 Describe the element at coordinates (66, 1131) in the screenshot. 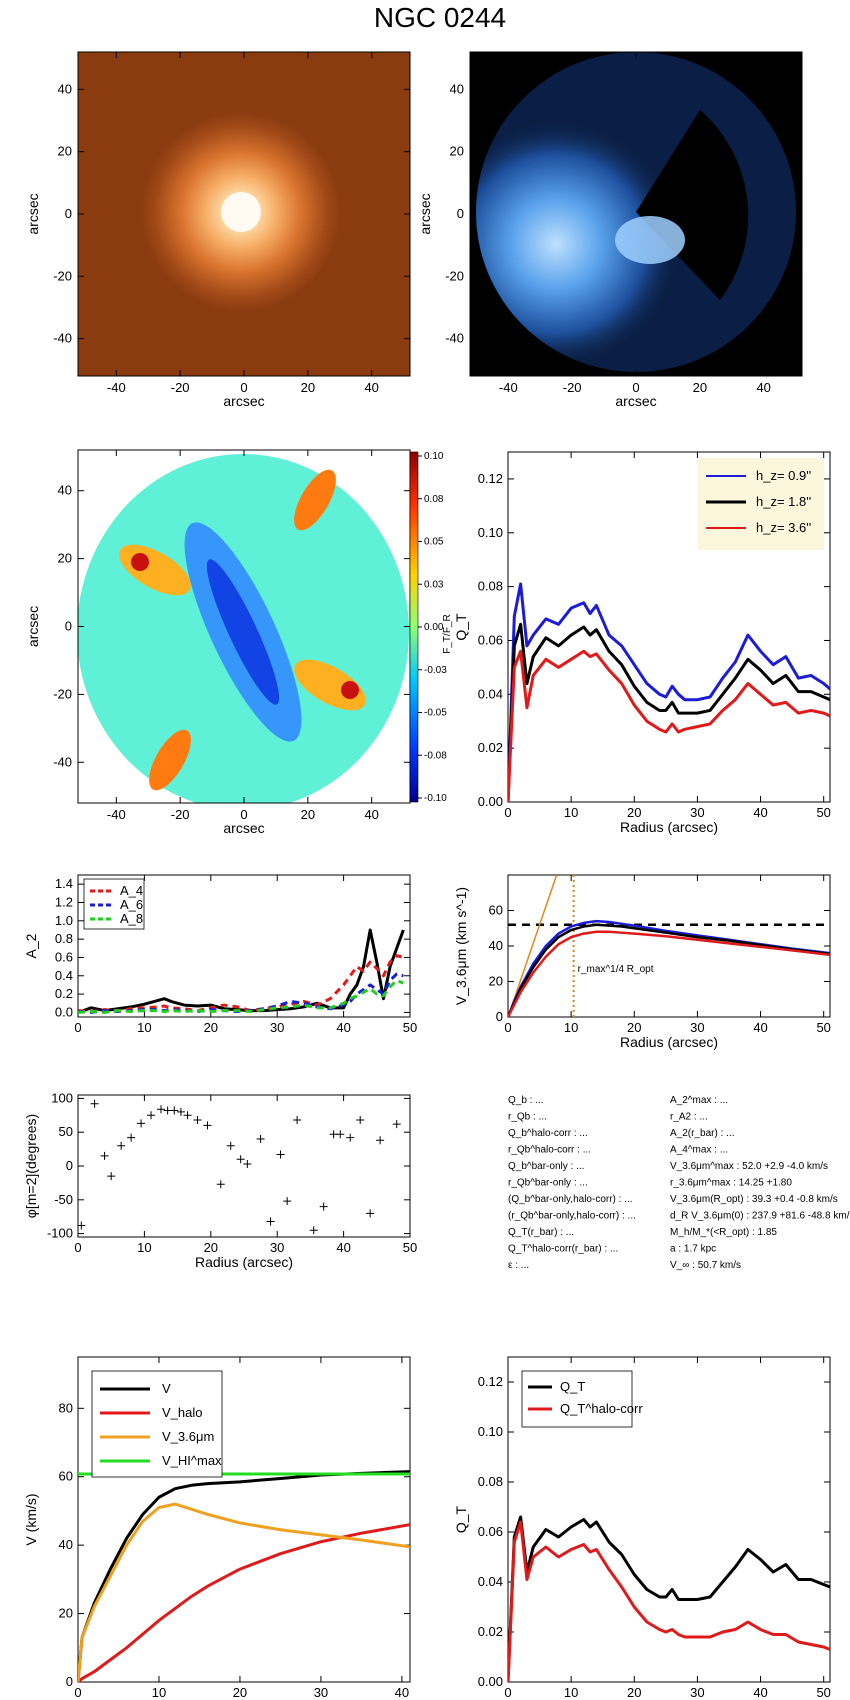

I see `y-tick-label: 50` at that location.